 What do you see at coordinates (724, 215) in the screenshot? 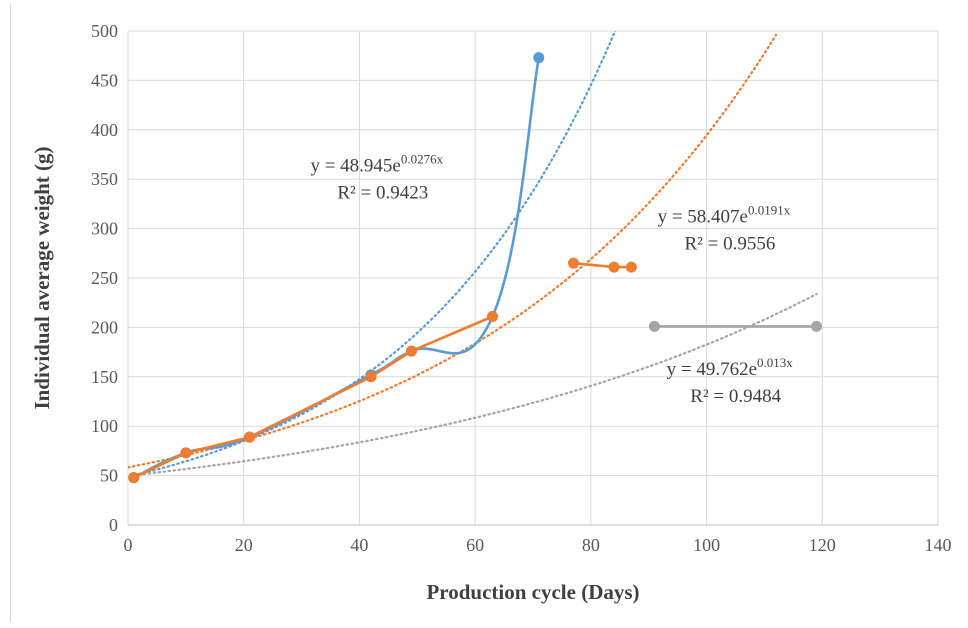
I see `equation-orange: y = 58.407e0.0191x` at bounding box center [724, 215].